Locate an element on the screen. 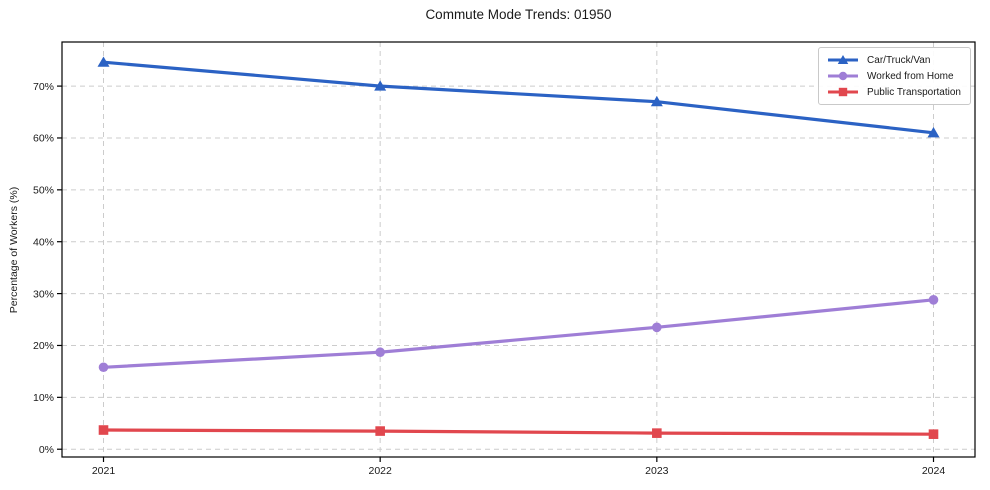  marker-car-truck-van-2023 is located at coordinates (656, 101).